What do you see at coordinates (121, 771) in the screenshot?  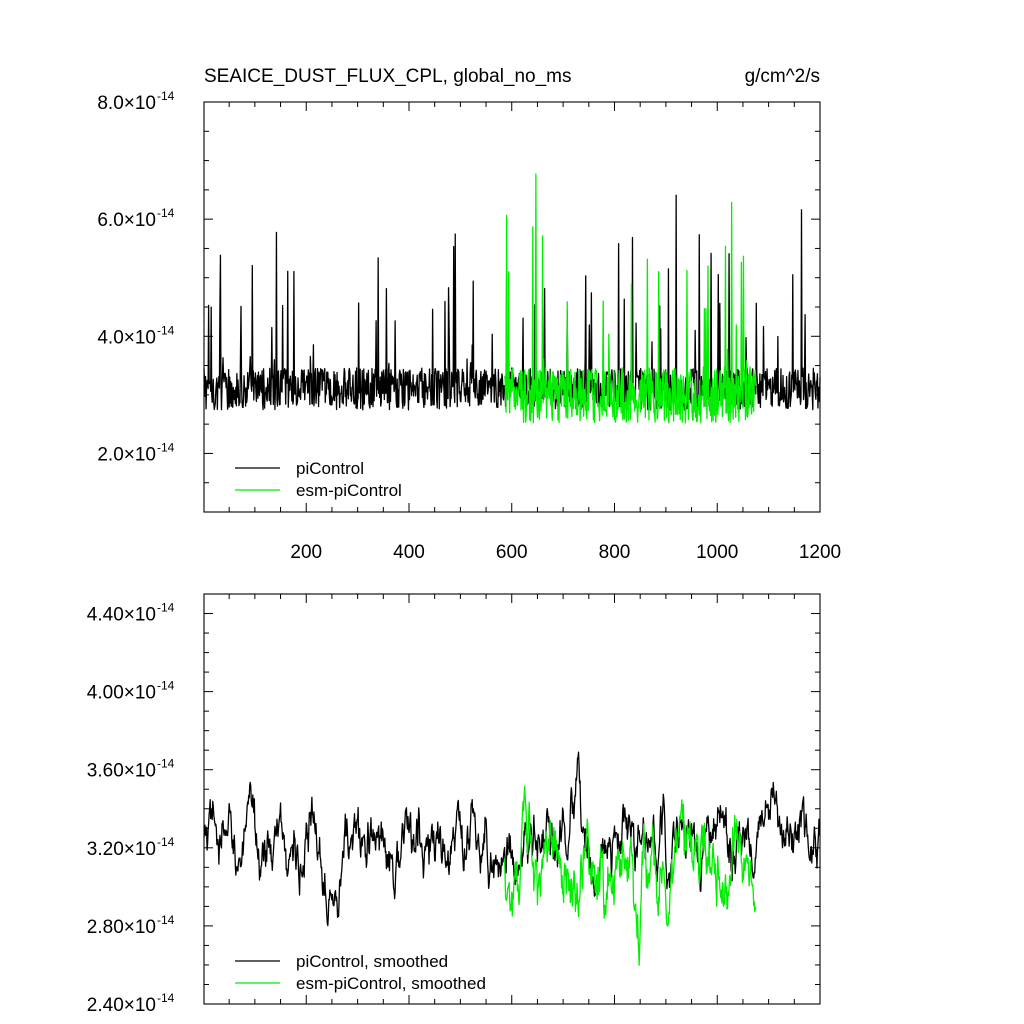 I see `y-tick-label: 3.60×10` at bounding box center [121, 771].